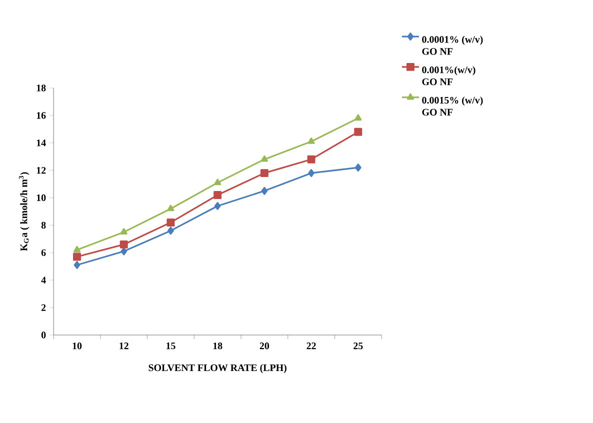  Describe the element at coordinates (449, 76) in the screenshot. I see `legend-label: 0.001%(w/v) GO NF` at that location.